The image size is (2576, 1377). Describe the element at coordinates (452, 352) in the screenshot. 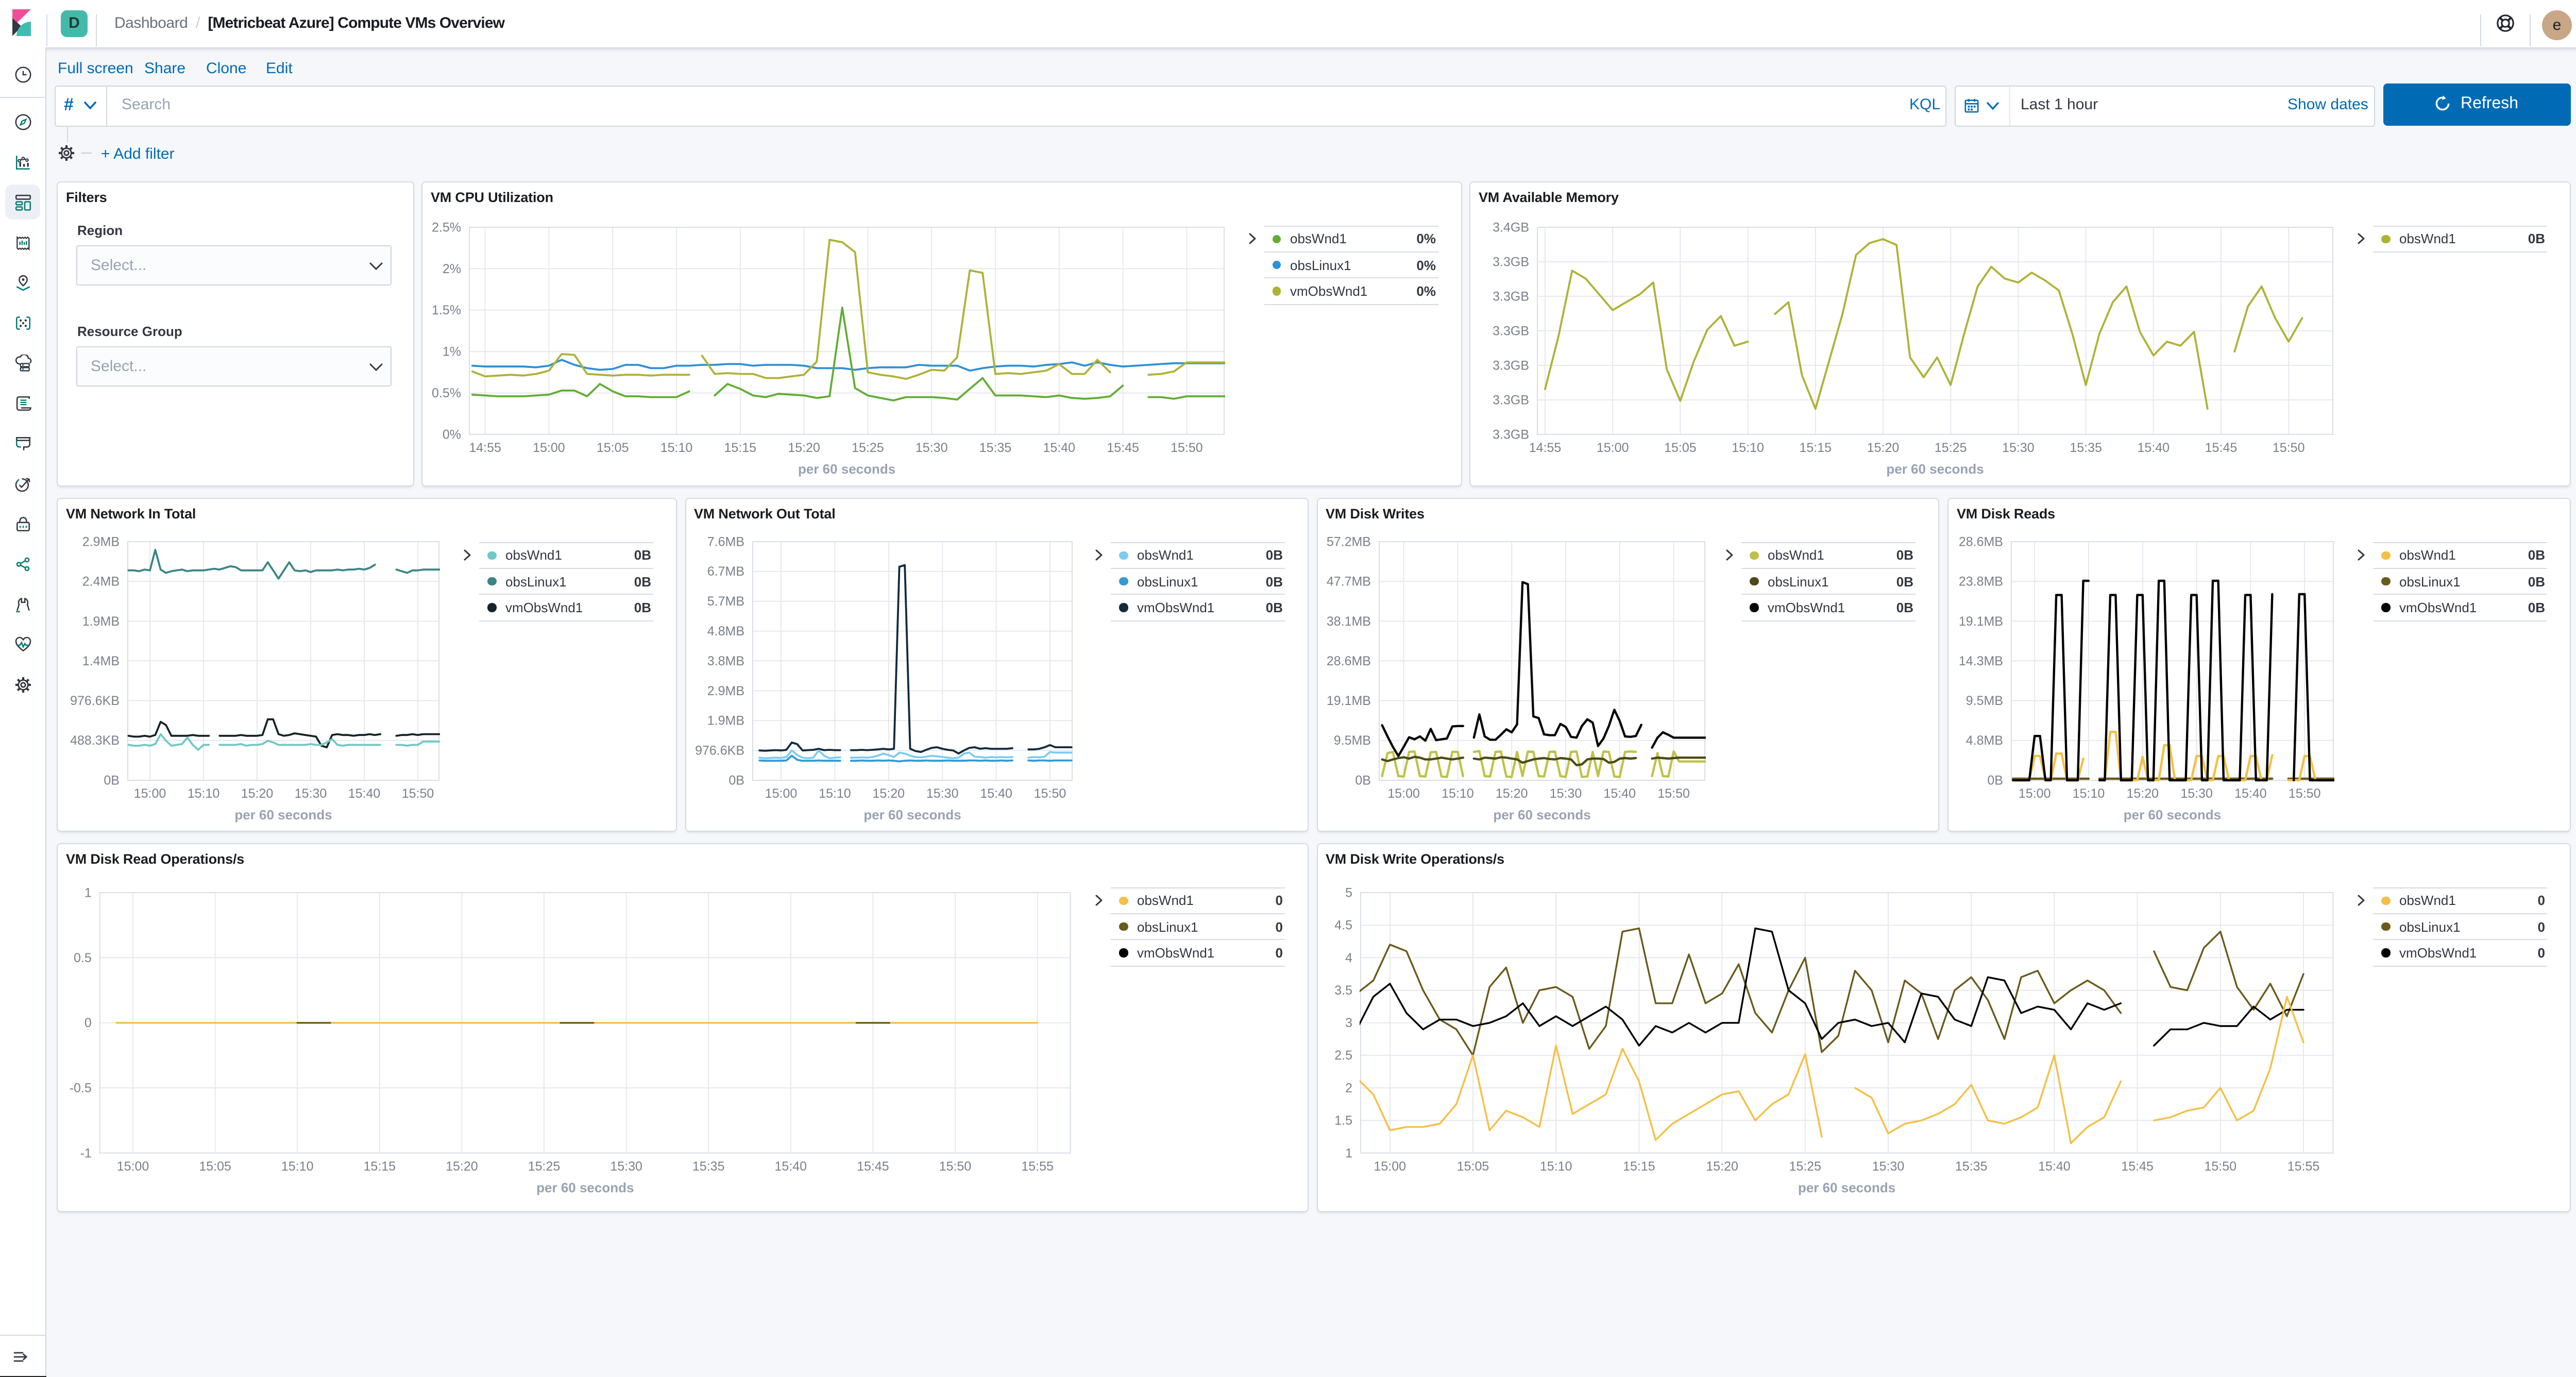

I see `svg-text: 1%` at that location.